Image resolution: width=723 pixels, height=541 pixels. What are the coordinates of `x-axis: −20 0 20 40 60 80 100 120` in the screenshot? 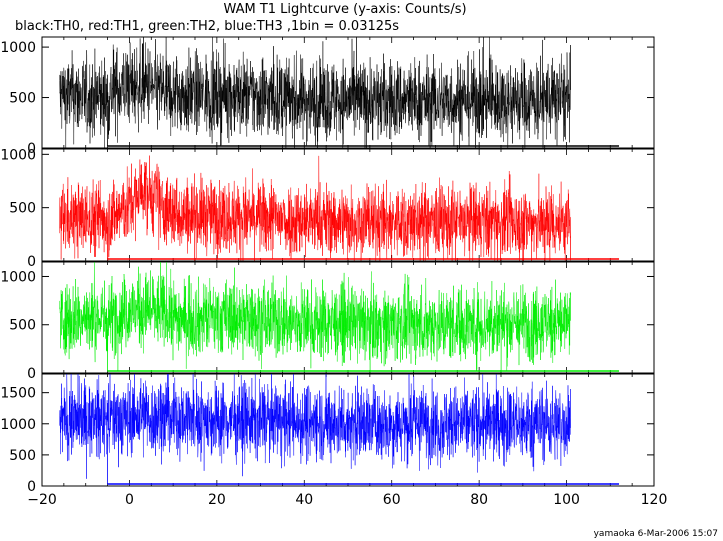 It's located at (347, 500).